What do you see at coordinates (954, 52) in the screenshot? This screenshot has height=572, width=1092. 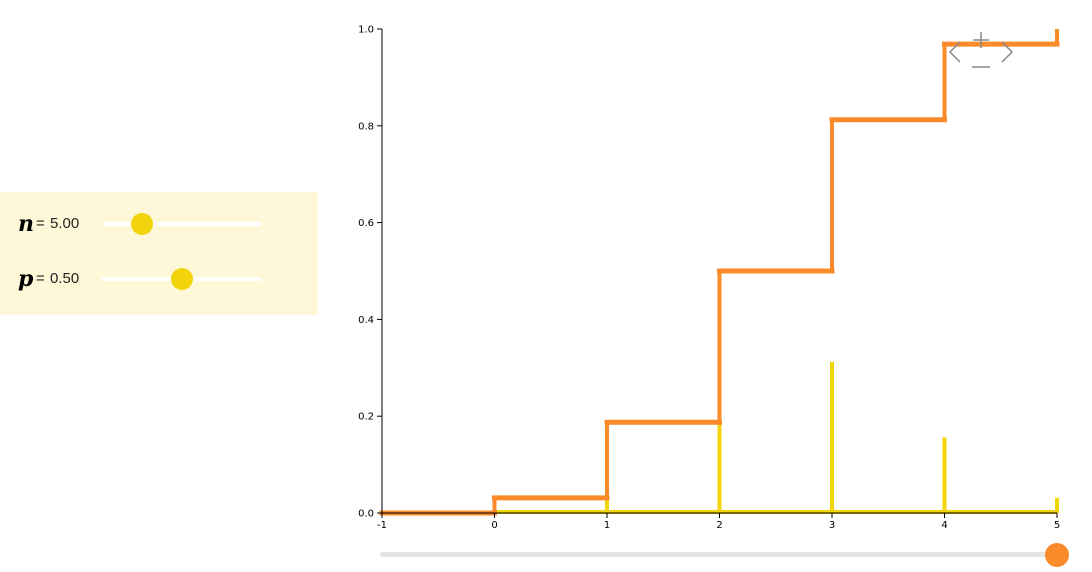 I see `chevron-left-icon` at bounding box center [954, 52].